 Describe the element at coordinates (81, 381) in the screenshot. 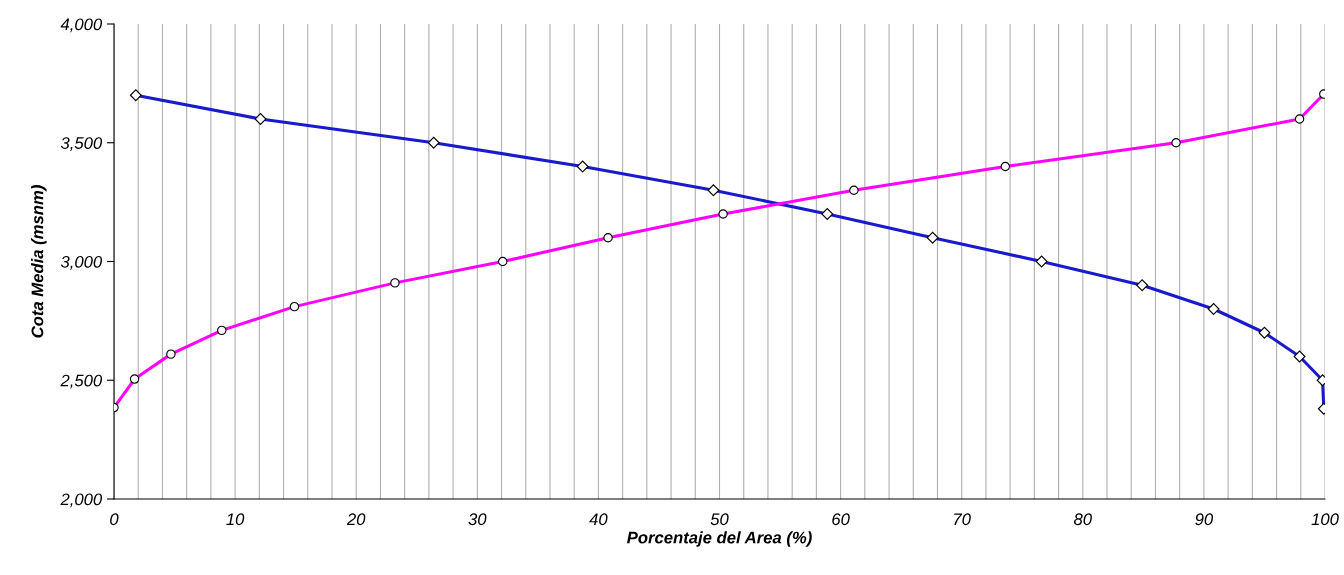

I see `y-tick-label: 2,500` at that location.